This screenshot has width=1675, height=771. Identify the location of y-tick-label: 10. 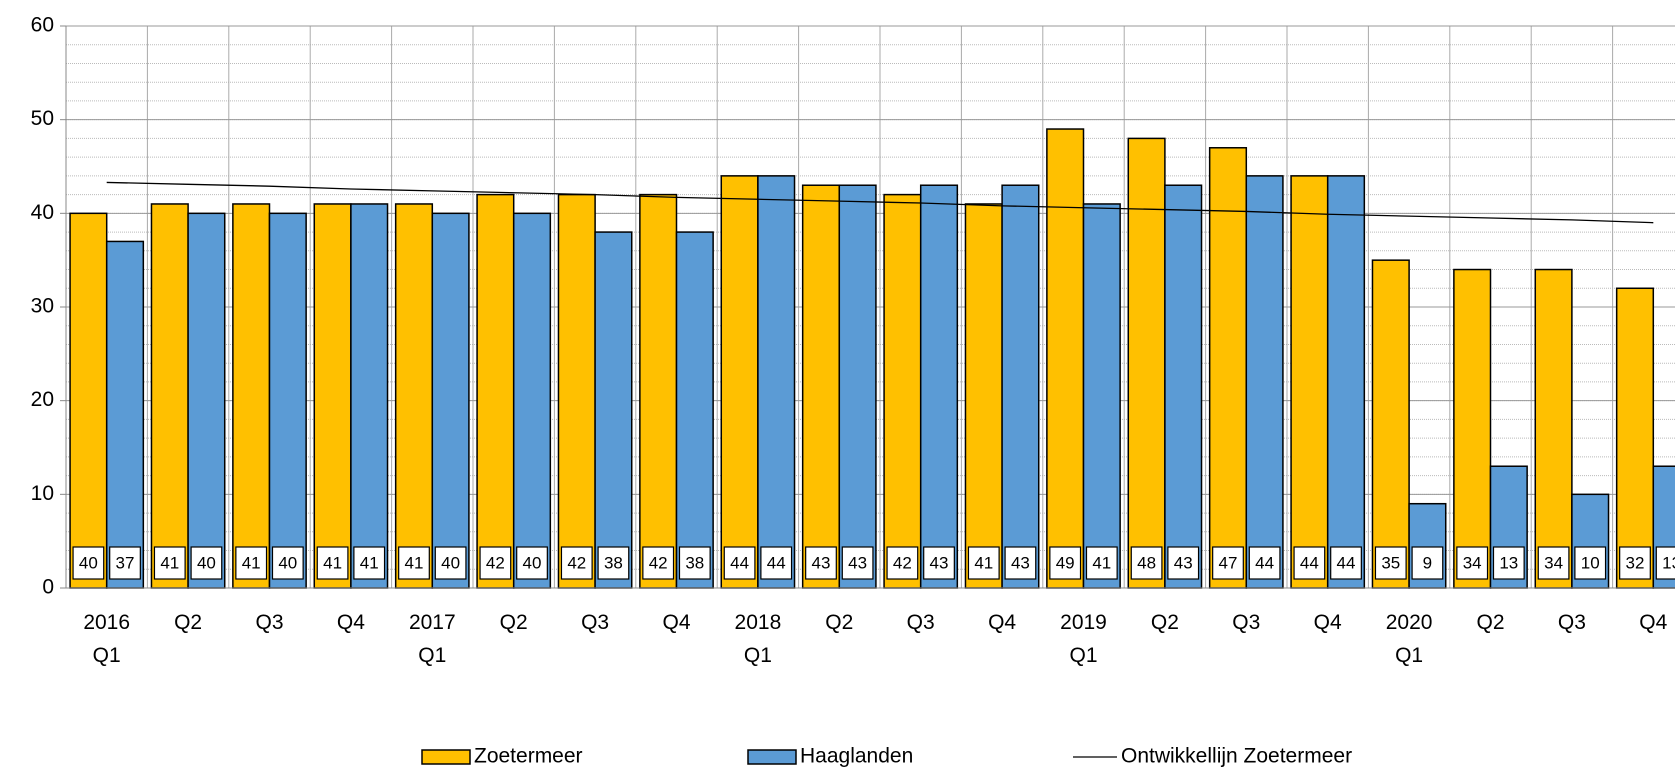
(42, 493).